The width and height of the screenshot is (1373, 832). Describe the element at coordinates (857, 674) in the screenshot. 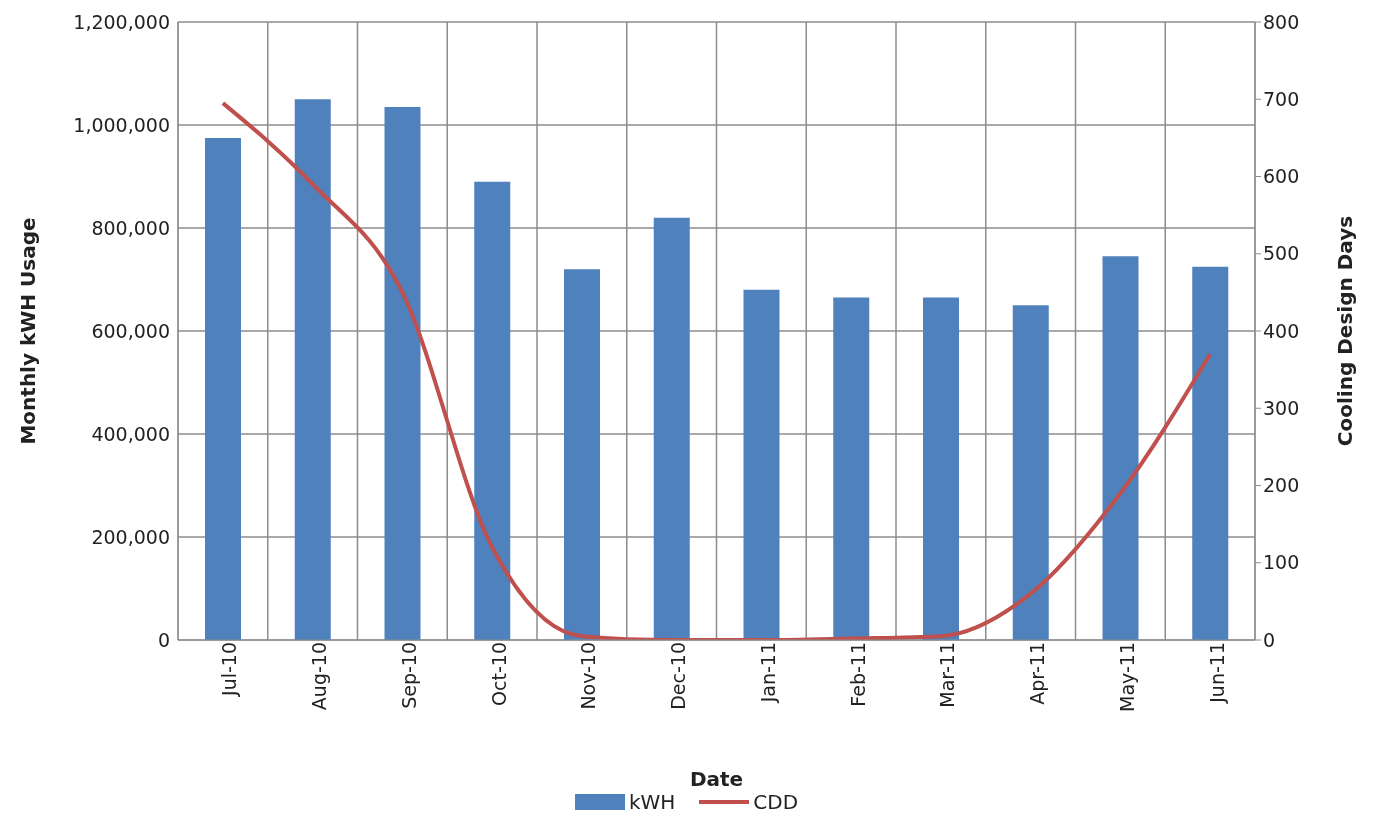

I see `x-tick-label: Feb-11` at that location.